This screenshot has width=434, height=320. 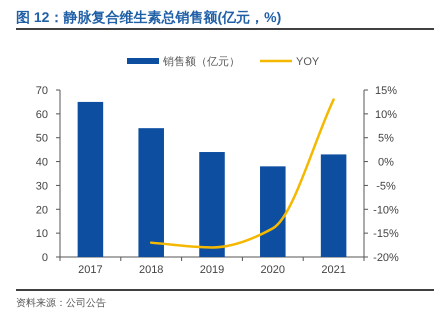 I want to click on x-tick-label: 2021, so click(x=333, y=270).